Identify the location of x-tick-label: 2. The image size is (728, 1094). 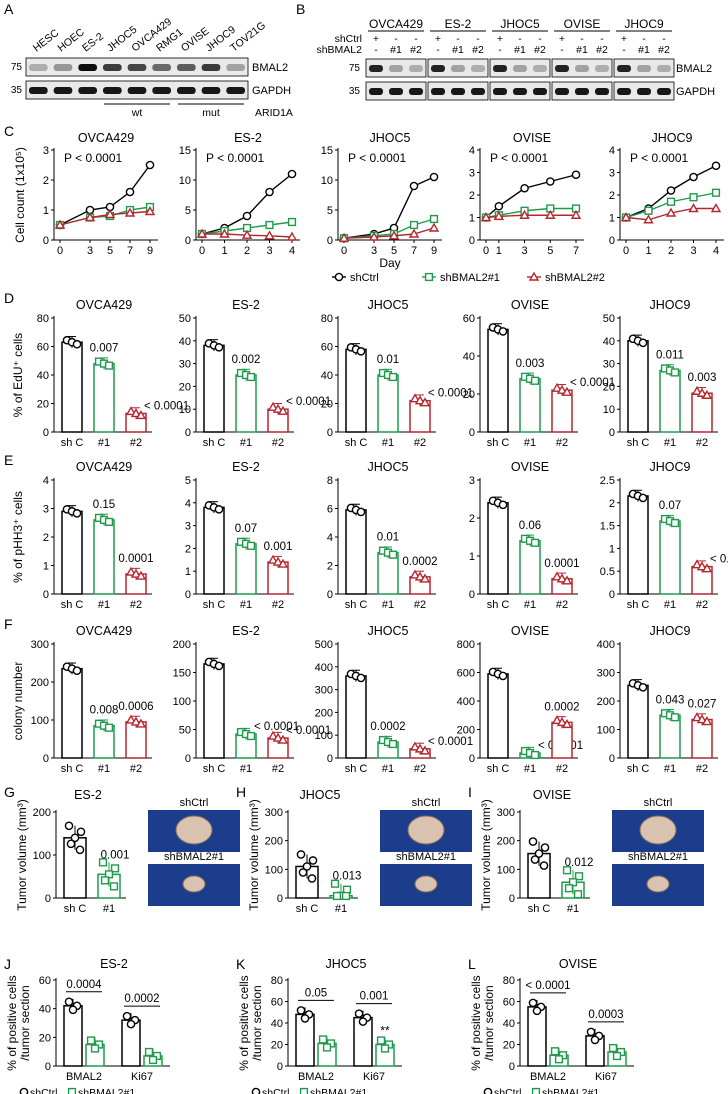
(671, 251).